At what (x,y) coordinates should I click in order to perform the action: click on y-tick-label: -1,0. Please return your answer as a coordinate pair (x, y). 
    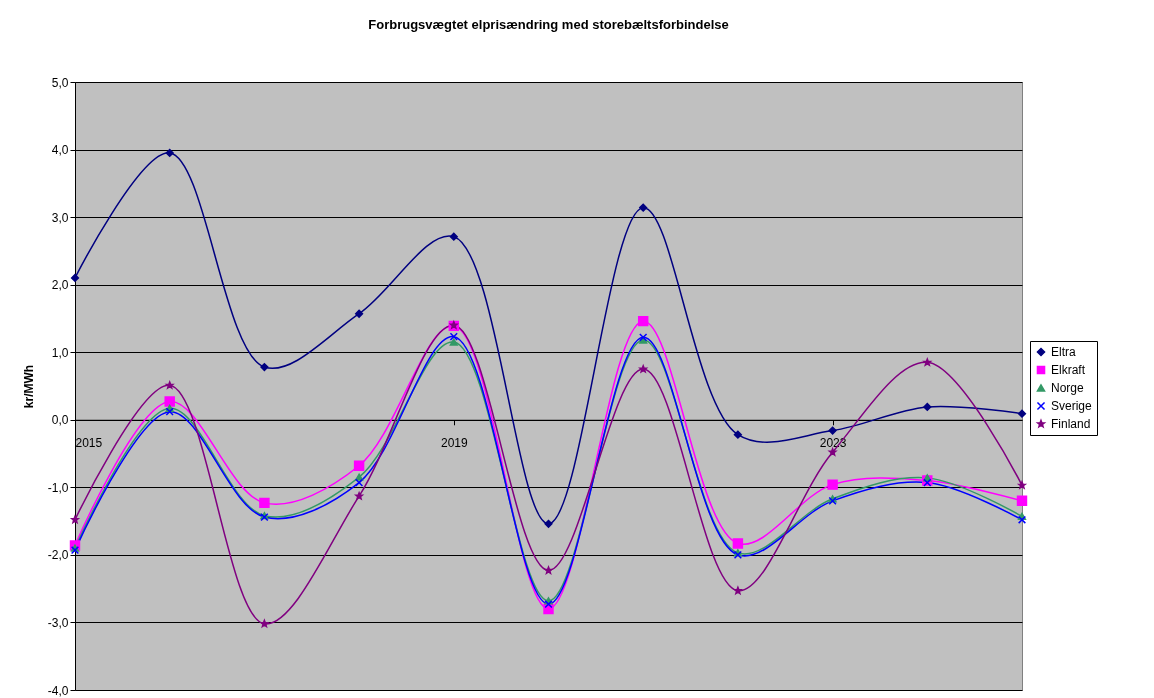
    Looking at the image, I should click on (58, 487).